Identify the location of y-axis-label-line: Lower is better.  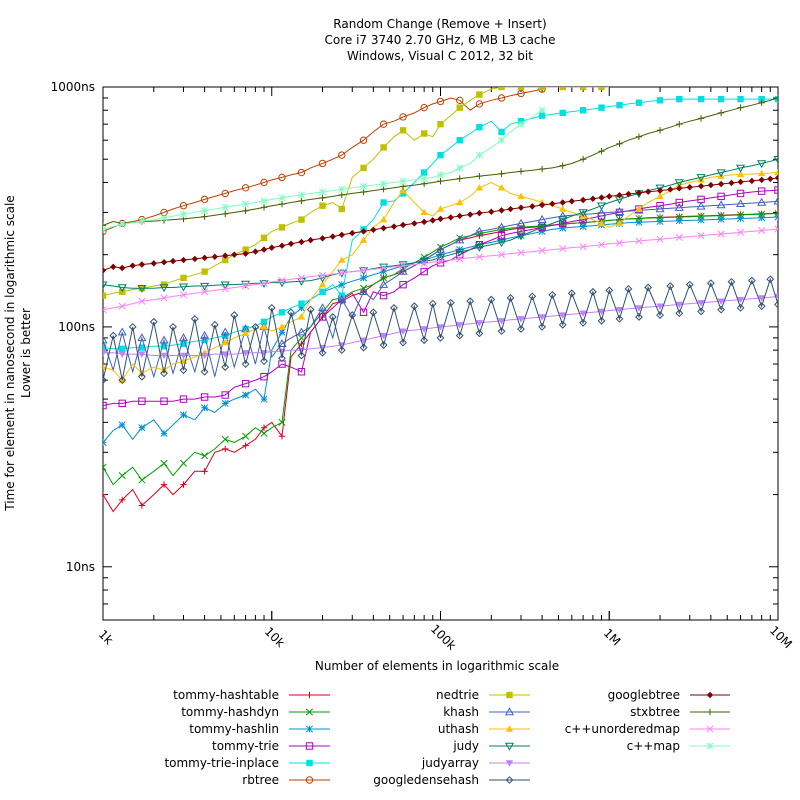
(26, 353).